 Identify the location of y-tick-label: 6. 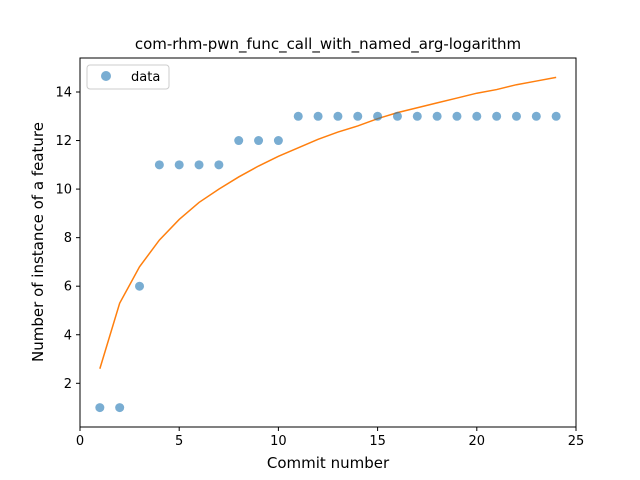
(68, 287).